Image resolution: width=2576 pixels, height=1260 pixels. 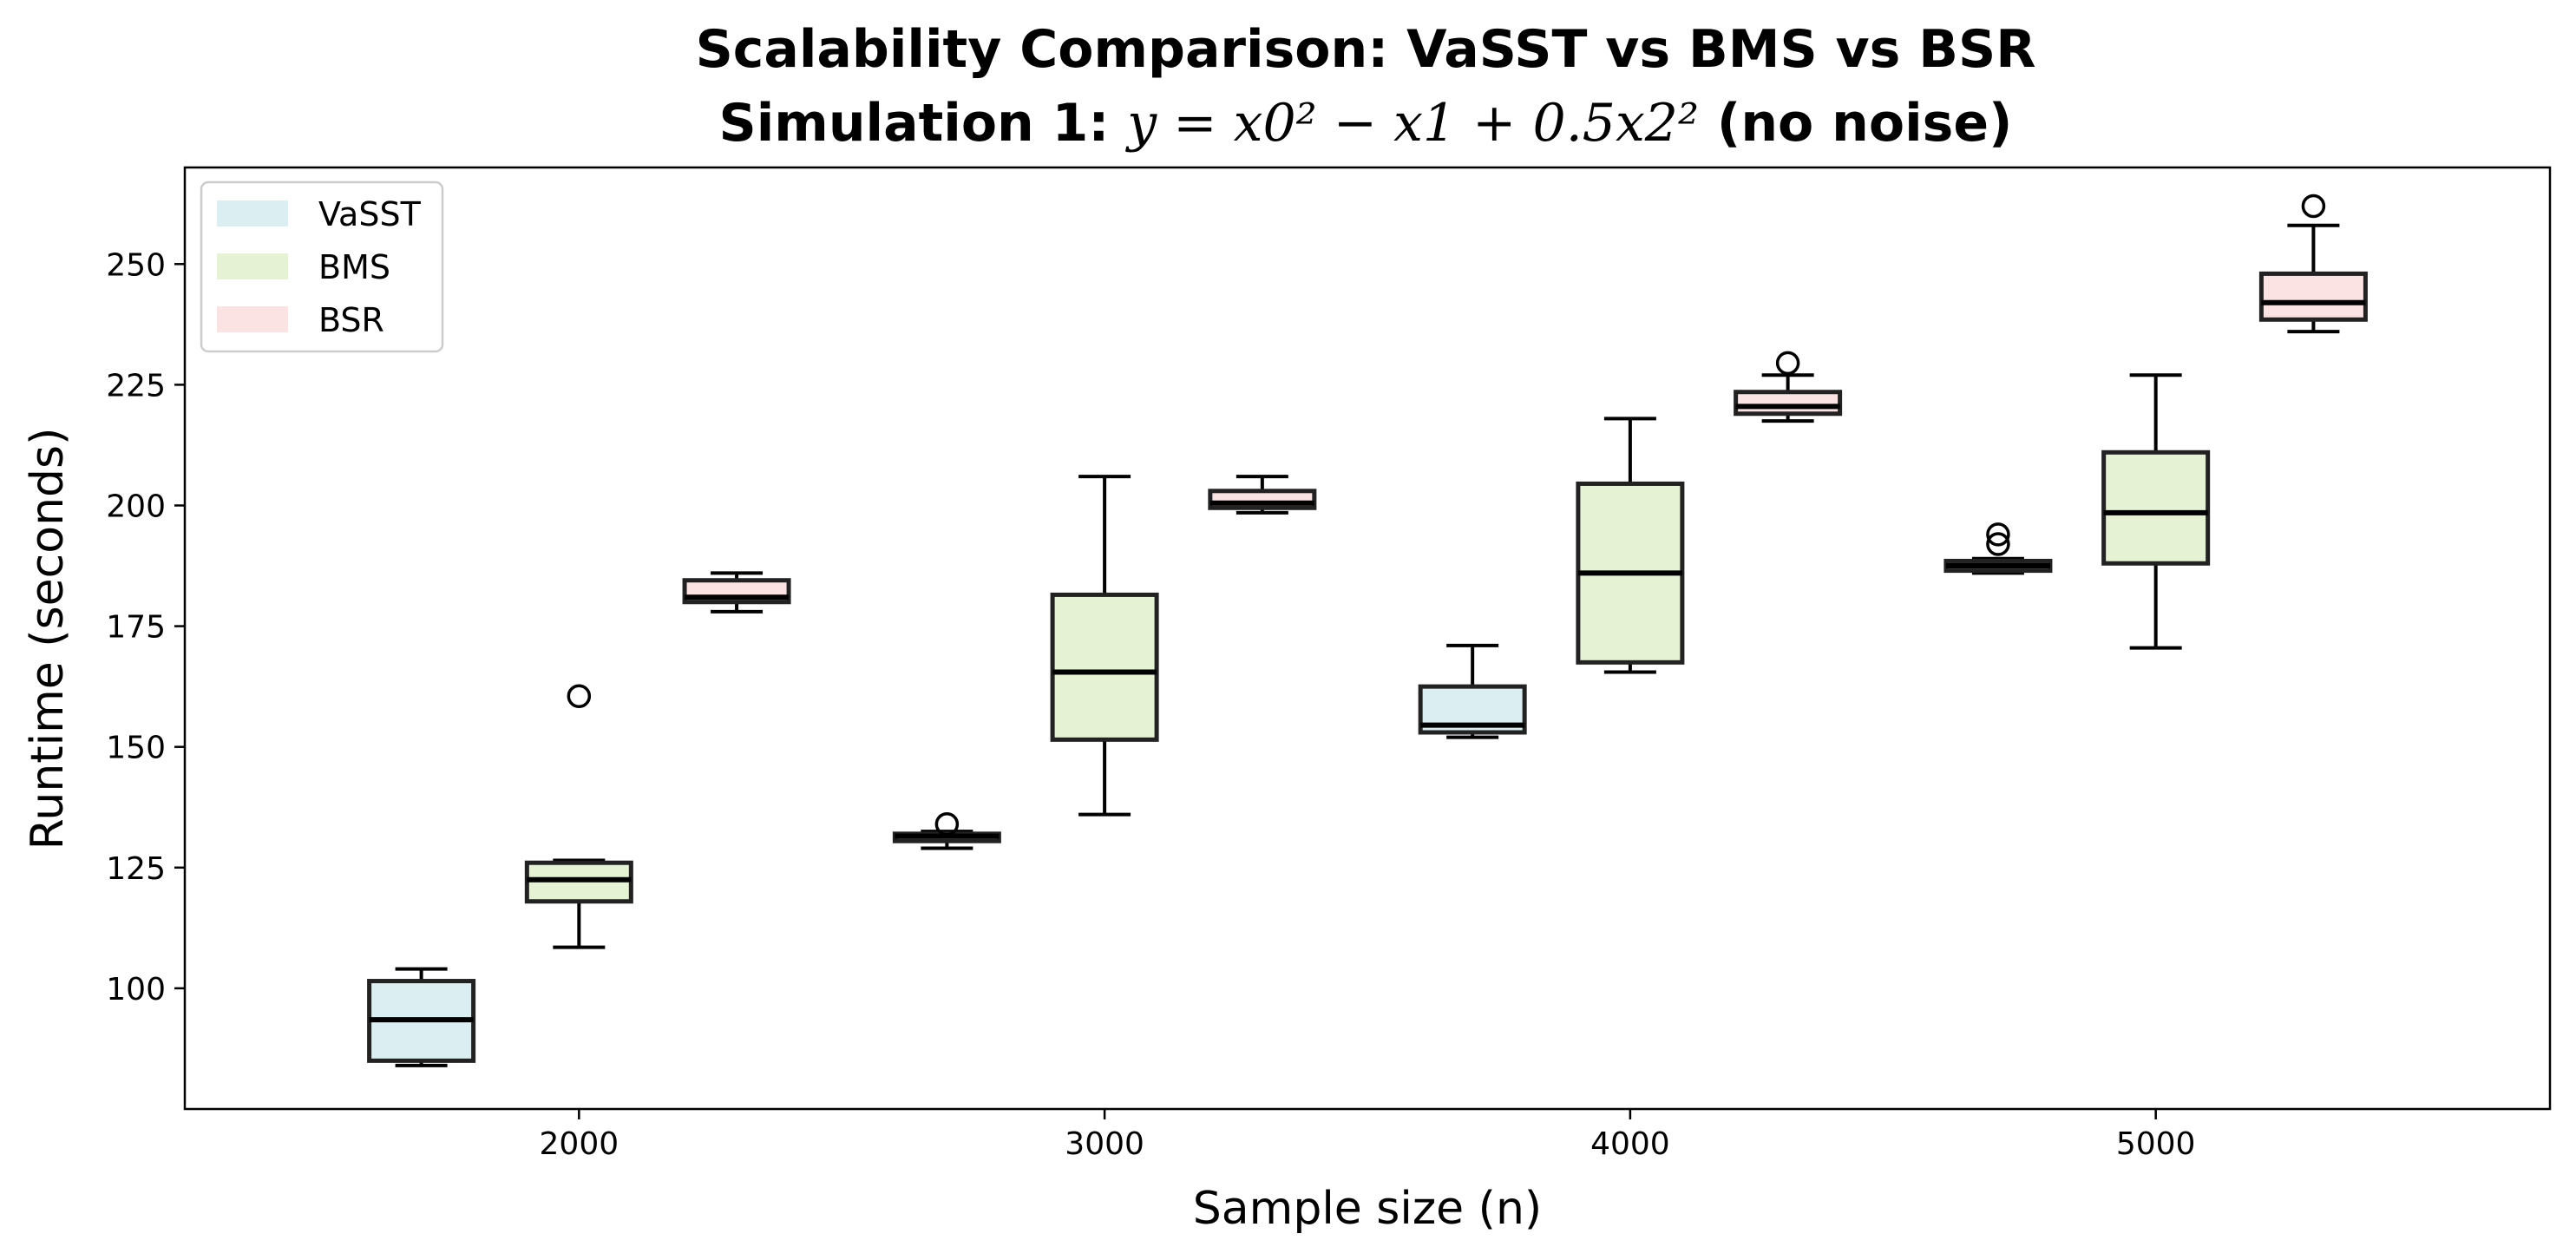 What do you see at coordinates (923, 123) in the screenshot?
I see `chart-title-prefix: Simulation 1:` at bounding box center [923, 123].